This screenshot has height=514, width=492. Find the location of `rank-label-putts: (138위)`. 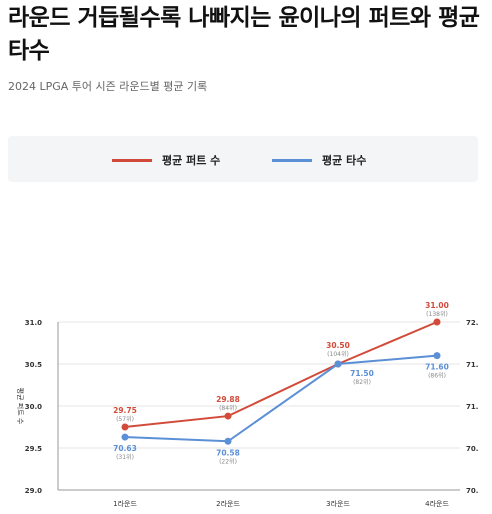

rank-label-putts: (138위) is located at coordinates (437, 314).